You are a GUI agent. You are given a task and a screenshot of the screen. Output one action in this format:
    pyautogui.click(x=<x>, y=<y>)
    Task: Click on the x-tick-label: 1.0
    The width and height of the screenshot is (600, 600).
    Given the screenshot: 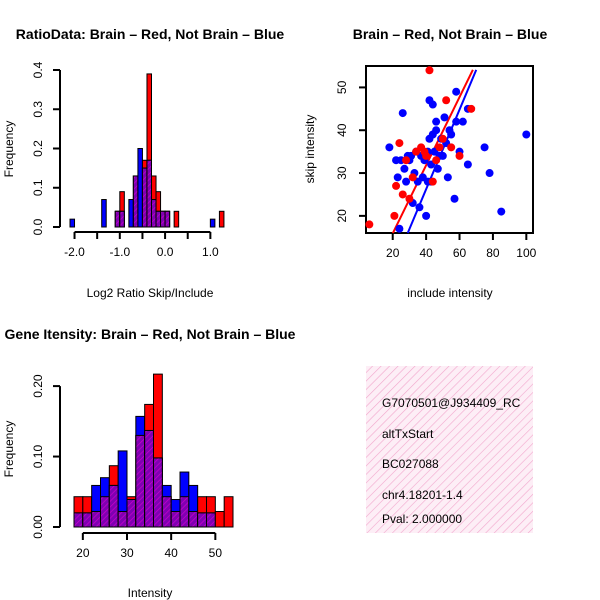 What is the action you would take?
    pyautogui.click(x=210, y=252)
    